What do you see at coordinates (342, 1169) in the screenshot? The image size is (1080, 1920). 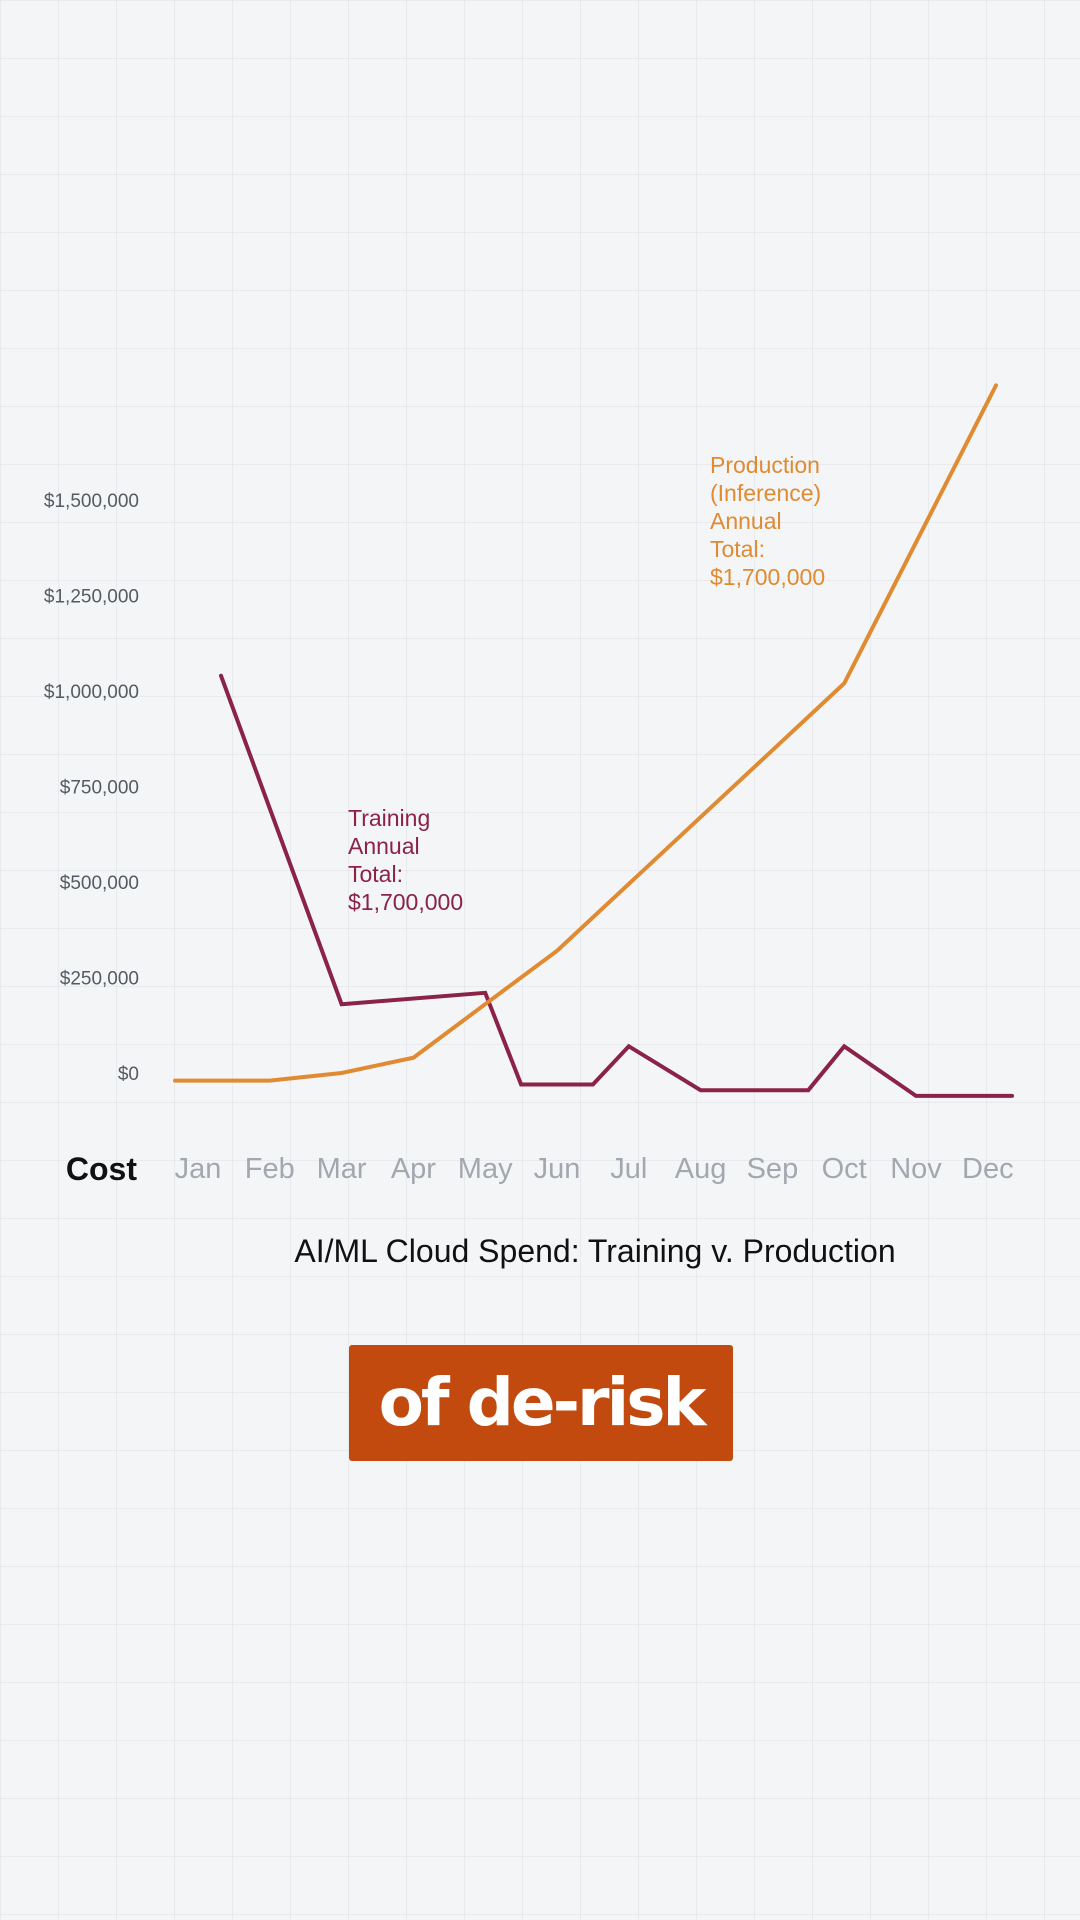 I see `x-tick-label: Mar` at bounding box center [342, 1169].